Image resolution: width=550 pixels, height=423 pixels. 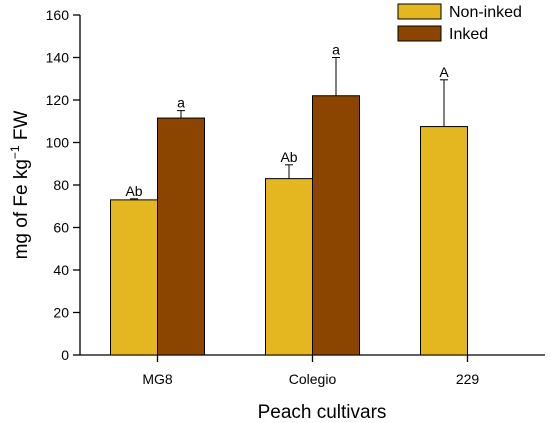 I want to click on x-tick-label: 229, so click(x=468, y=379).